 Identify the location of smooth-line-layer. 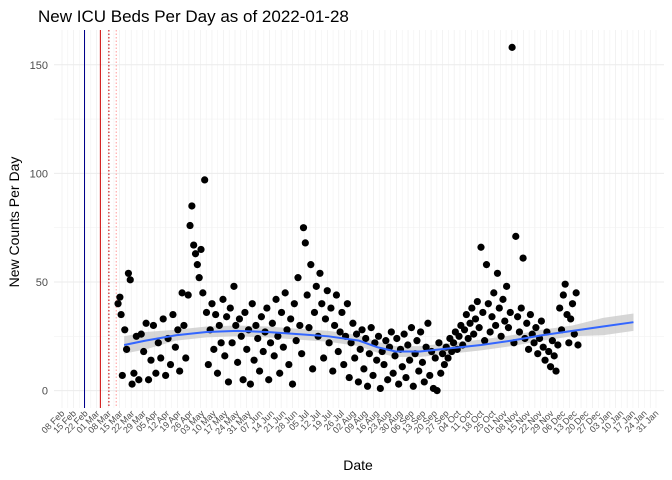
(378, 337).